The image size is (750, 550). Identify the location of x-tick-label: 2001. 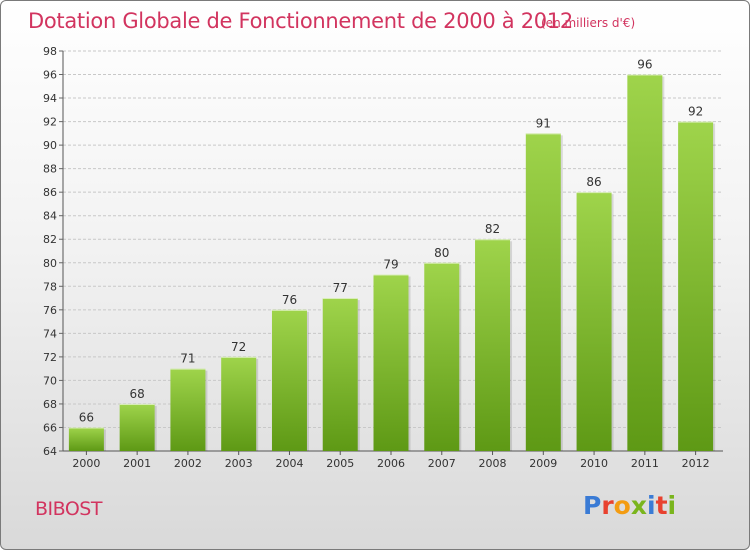
(137, 463).